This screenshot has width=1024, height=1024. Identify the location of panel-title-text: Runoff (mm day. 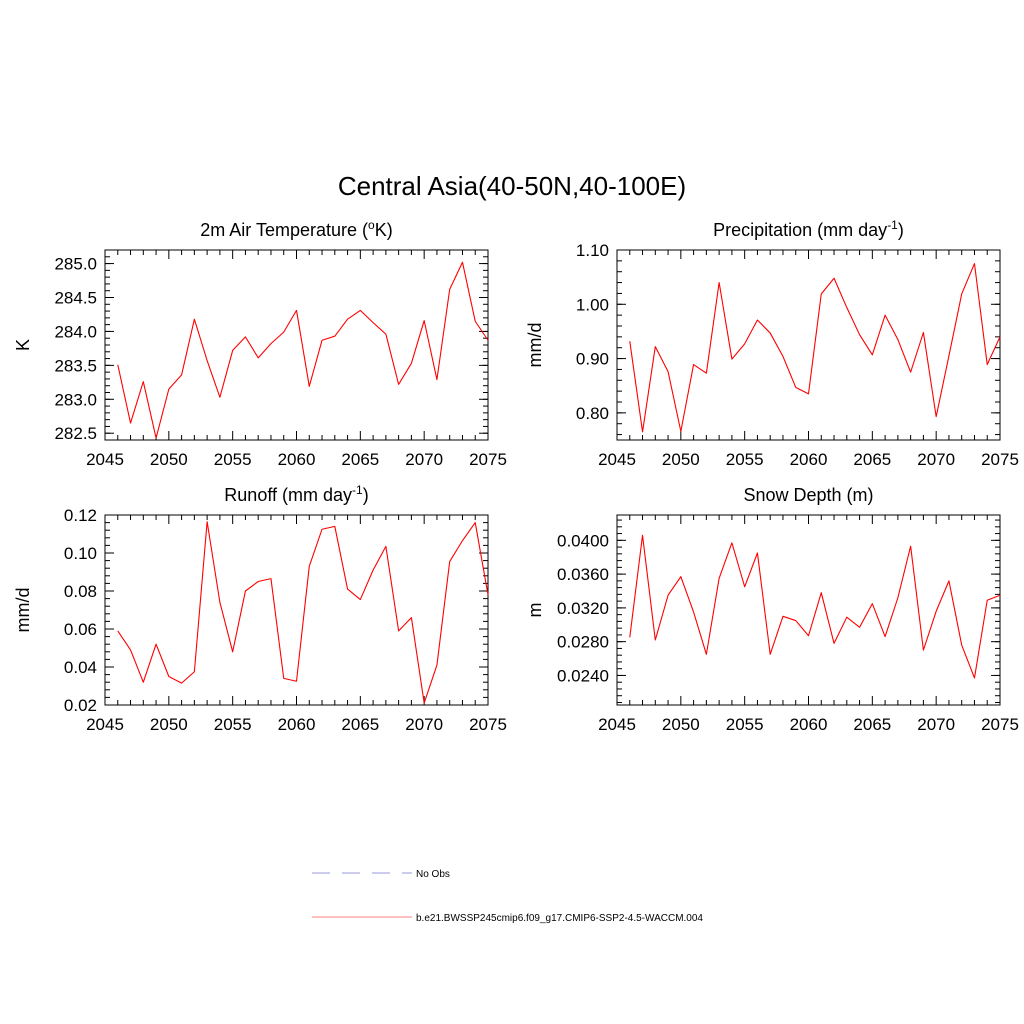
(288, 495).